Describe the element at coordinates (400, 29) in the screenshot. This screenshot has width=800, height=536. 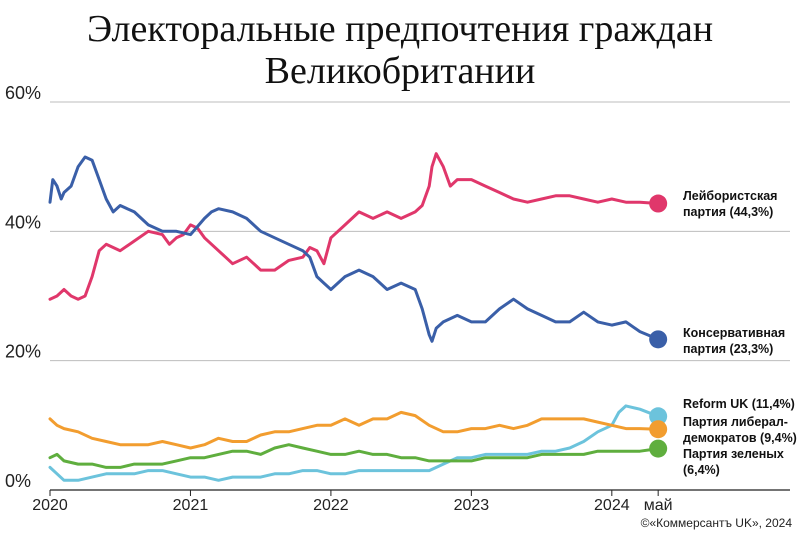
I see `chart-title-line1: Электоральные предпочтения граждан` at that location.